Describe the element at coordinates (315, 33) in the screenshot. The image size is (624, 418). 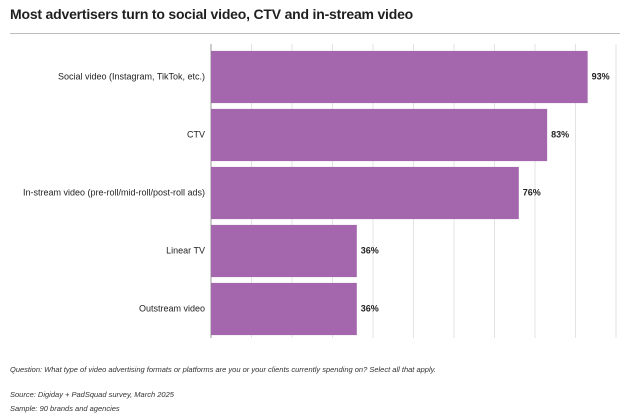
I see `title-divider` at that location.